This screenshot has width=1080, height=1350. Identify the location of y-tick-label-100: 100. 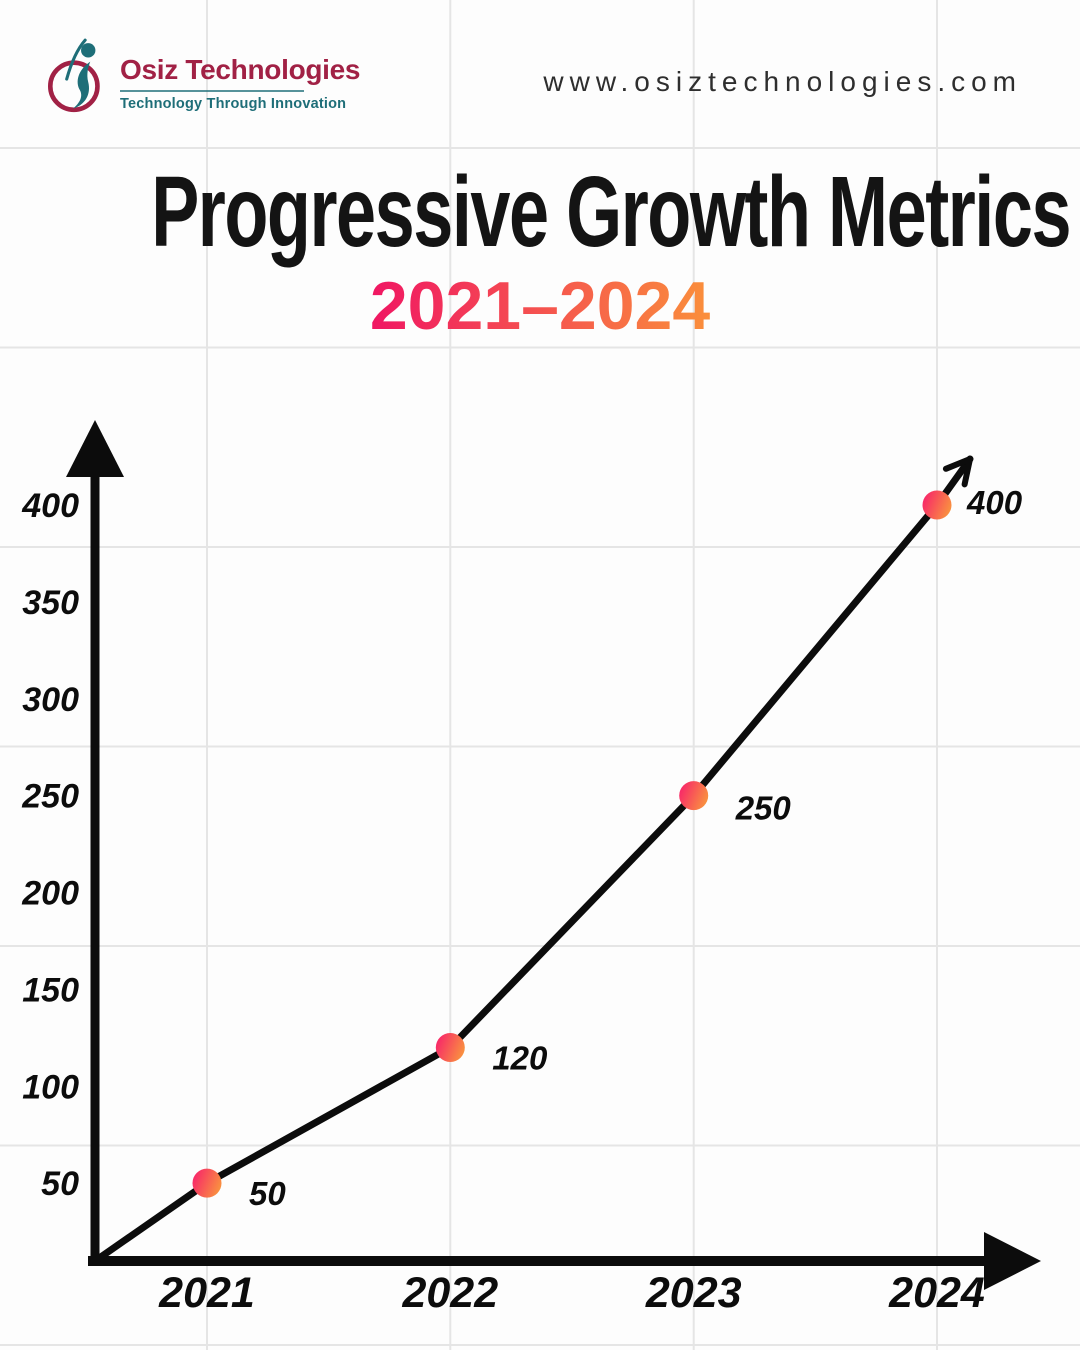
(50, 1087).